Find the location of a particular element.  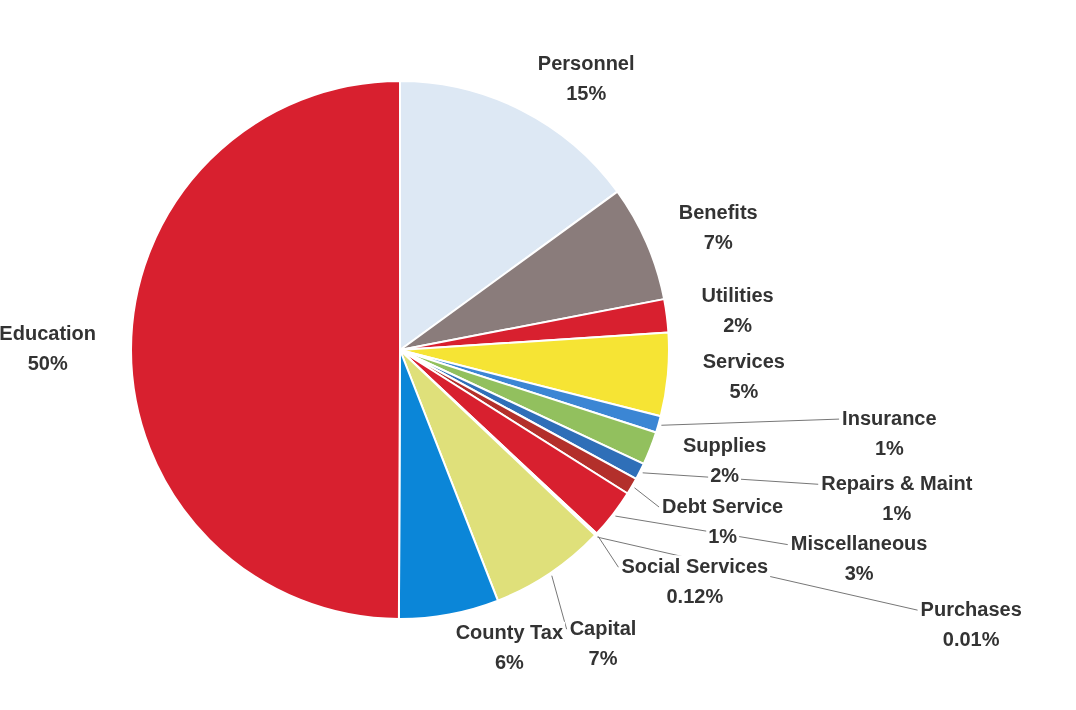

data-label: 50% is located at coordinates (47, 362).